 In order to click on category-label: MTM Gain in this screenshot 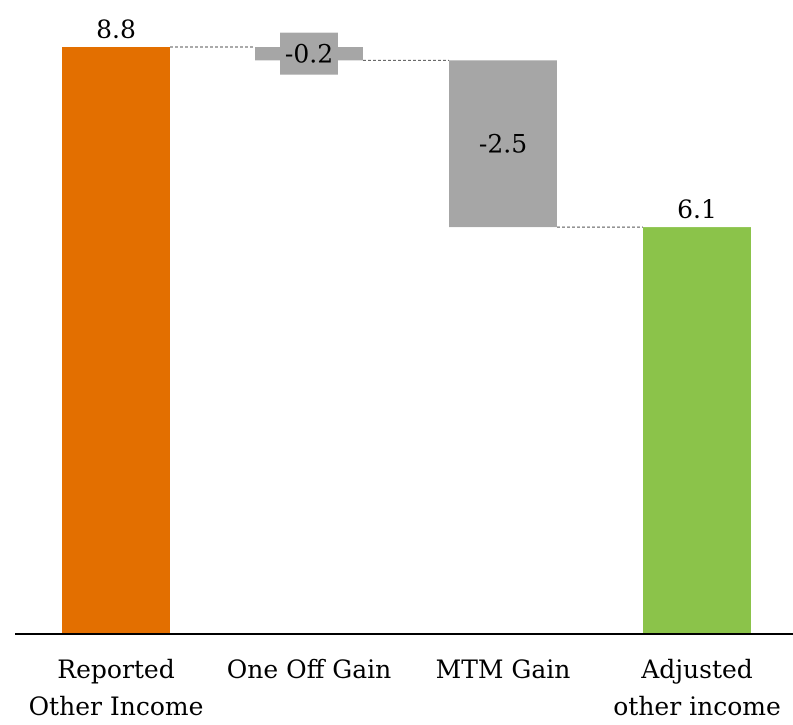, I will do `click(503, 669)`.